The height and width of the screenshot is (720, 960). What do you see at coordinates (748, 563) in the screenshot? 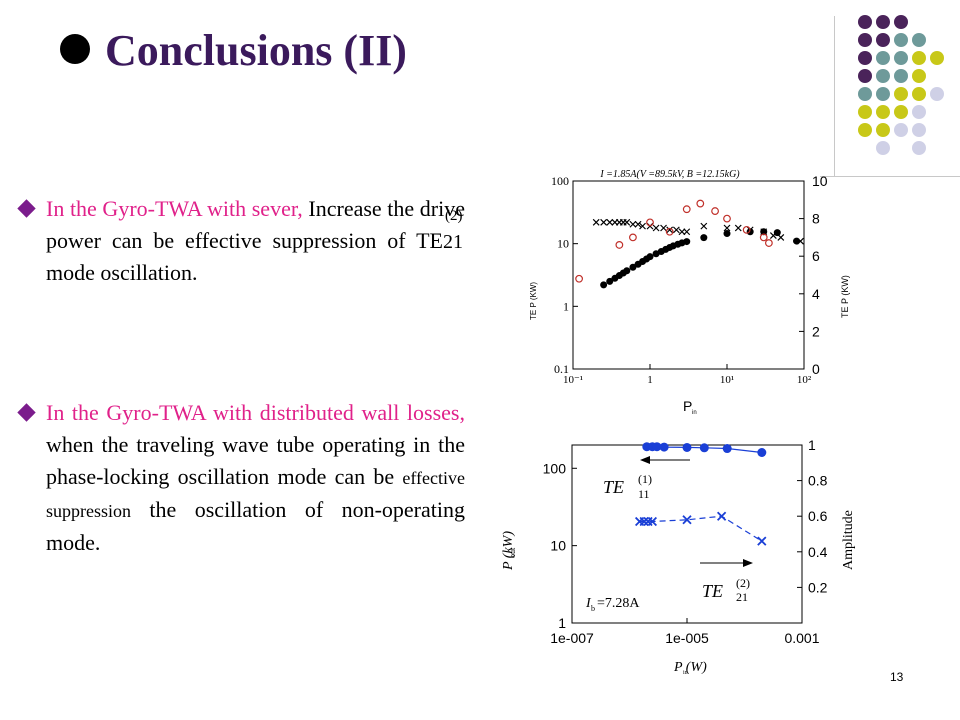
I see `te21-arrow-head-icon` at bounding box center [748, 563].